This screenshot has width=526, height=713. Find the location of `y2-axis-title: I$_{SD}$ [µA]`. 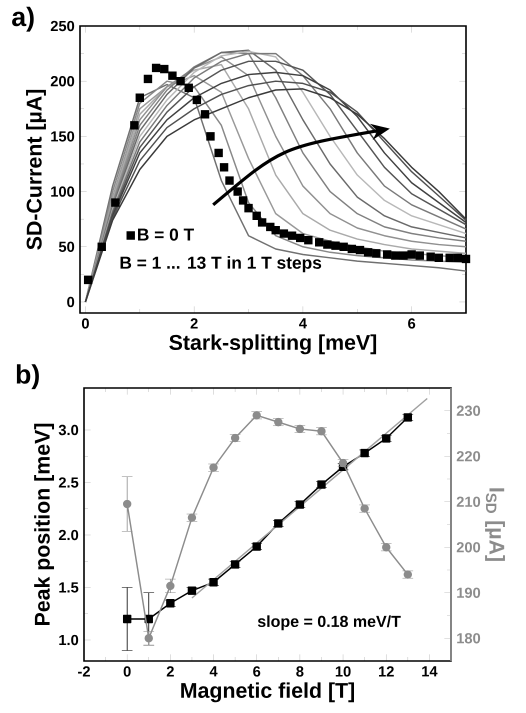

y2-axis-title: I$_{SD}$ [µA] is located at coordinates (495, 524).